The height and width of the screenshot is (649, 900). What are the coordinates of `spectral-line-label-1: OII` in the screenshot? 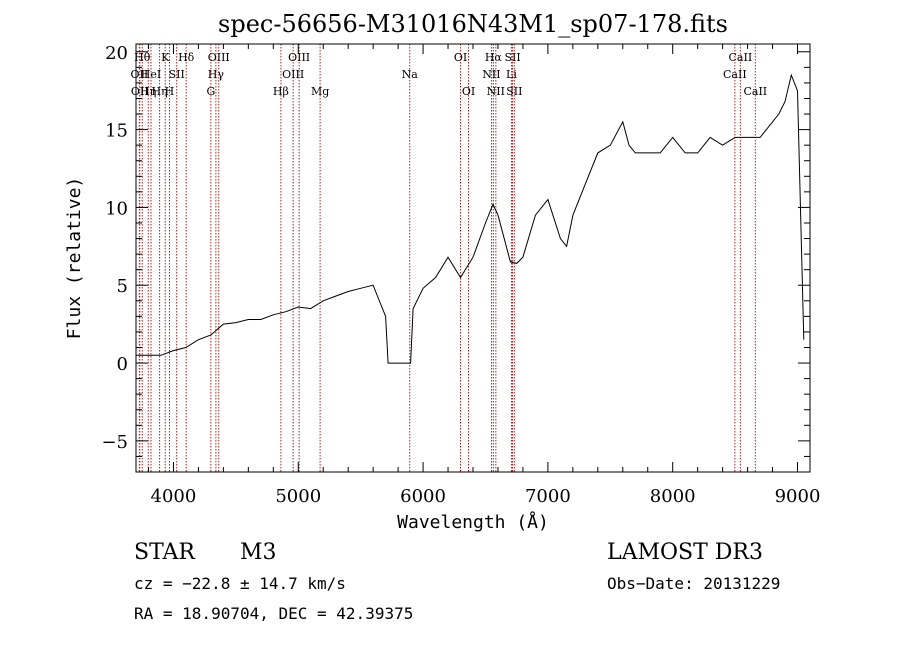 It's located at (140, 91).